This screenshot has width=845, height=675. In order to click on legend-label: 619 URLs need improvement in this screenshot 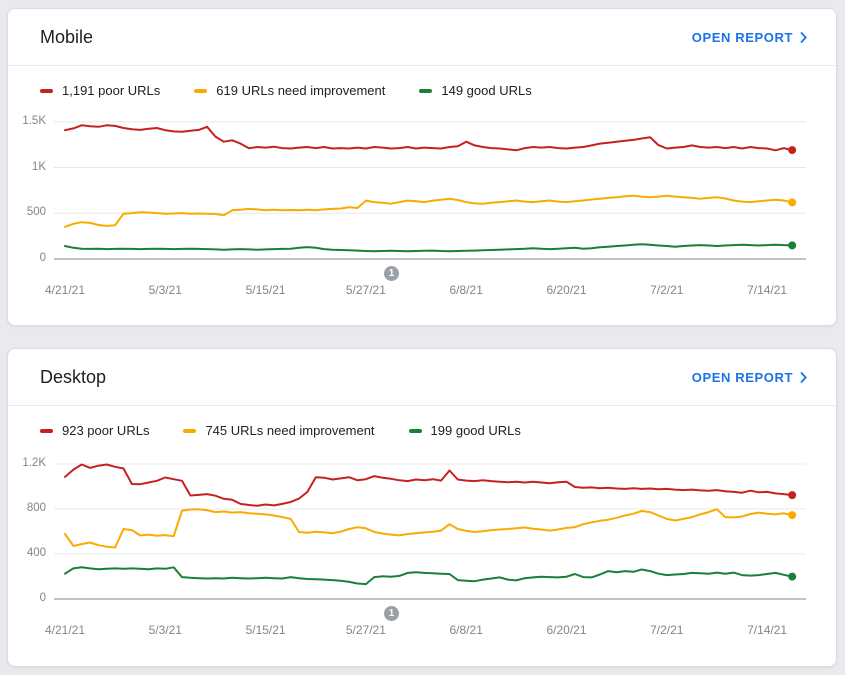, I will do `click(301, 90)`.